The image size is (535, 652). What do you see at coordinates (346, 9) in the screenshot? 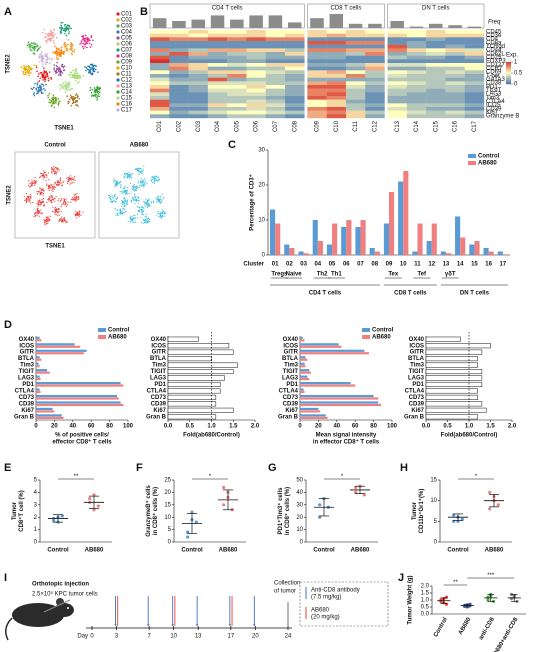
I see `group-header: CD8 T cells` at bounding box center [346, 9].